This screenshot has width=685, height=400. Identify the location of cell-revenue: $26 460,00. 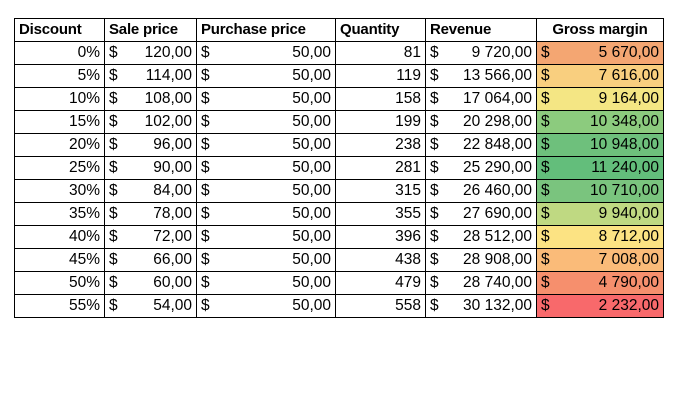
(481, 191).